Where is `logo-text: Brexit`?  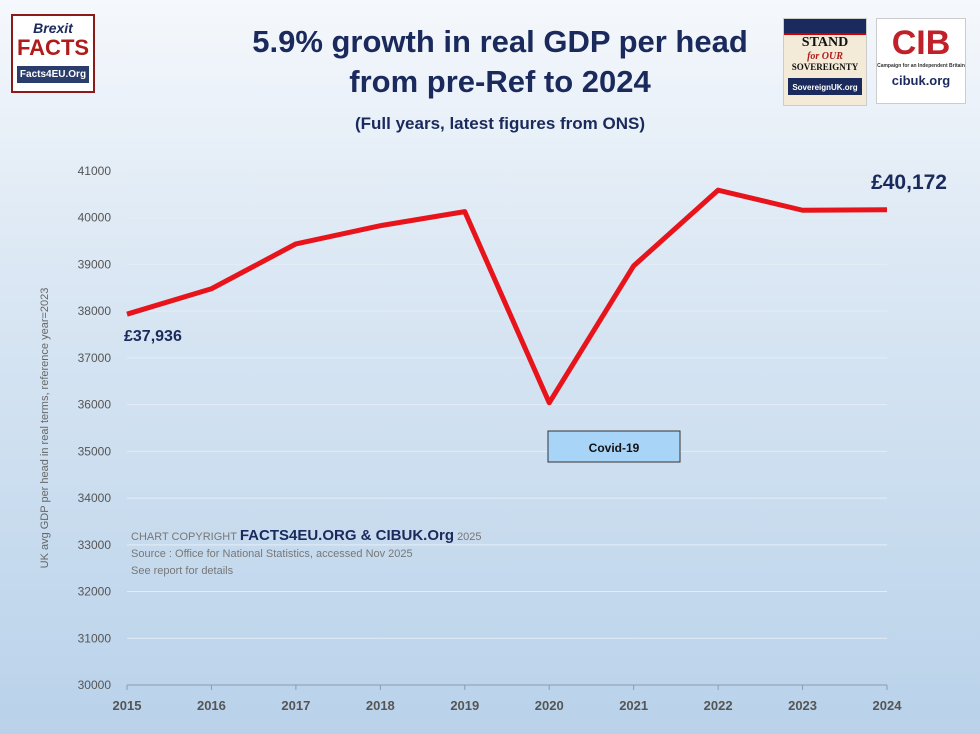
logo-text: Brexit is located at coordinates (53, 28).